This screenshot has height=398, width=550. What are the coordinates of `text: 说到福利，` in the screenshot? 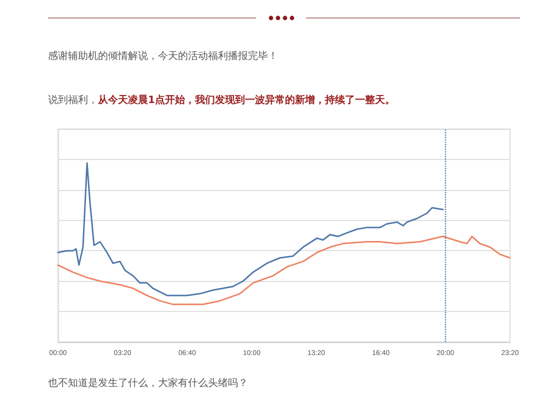 It's located at (73, 100).